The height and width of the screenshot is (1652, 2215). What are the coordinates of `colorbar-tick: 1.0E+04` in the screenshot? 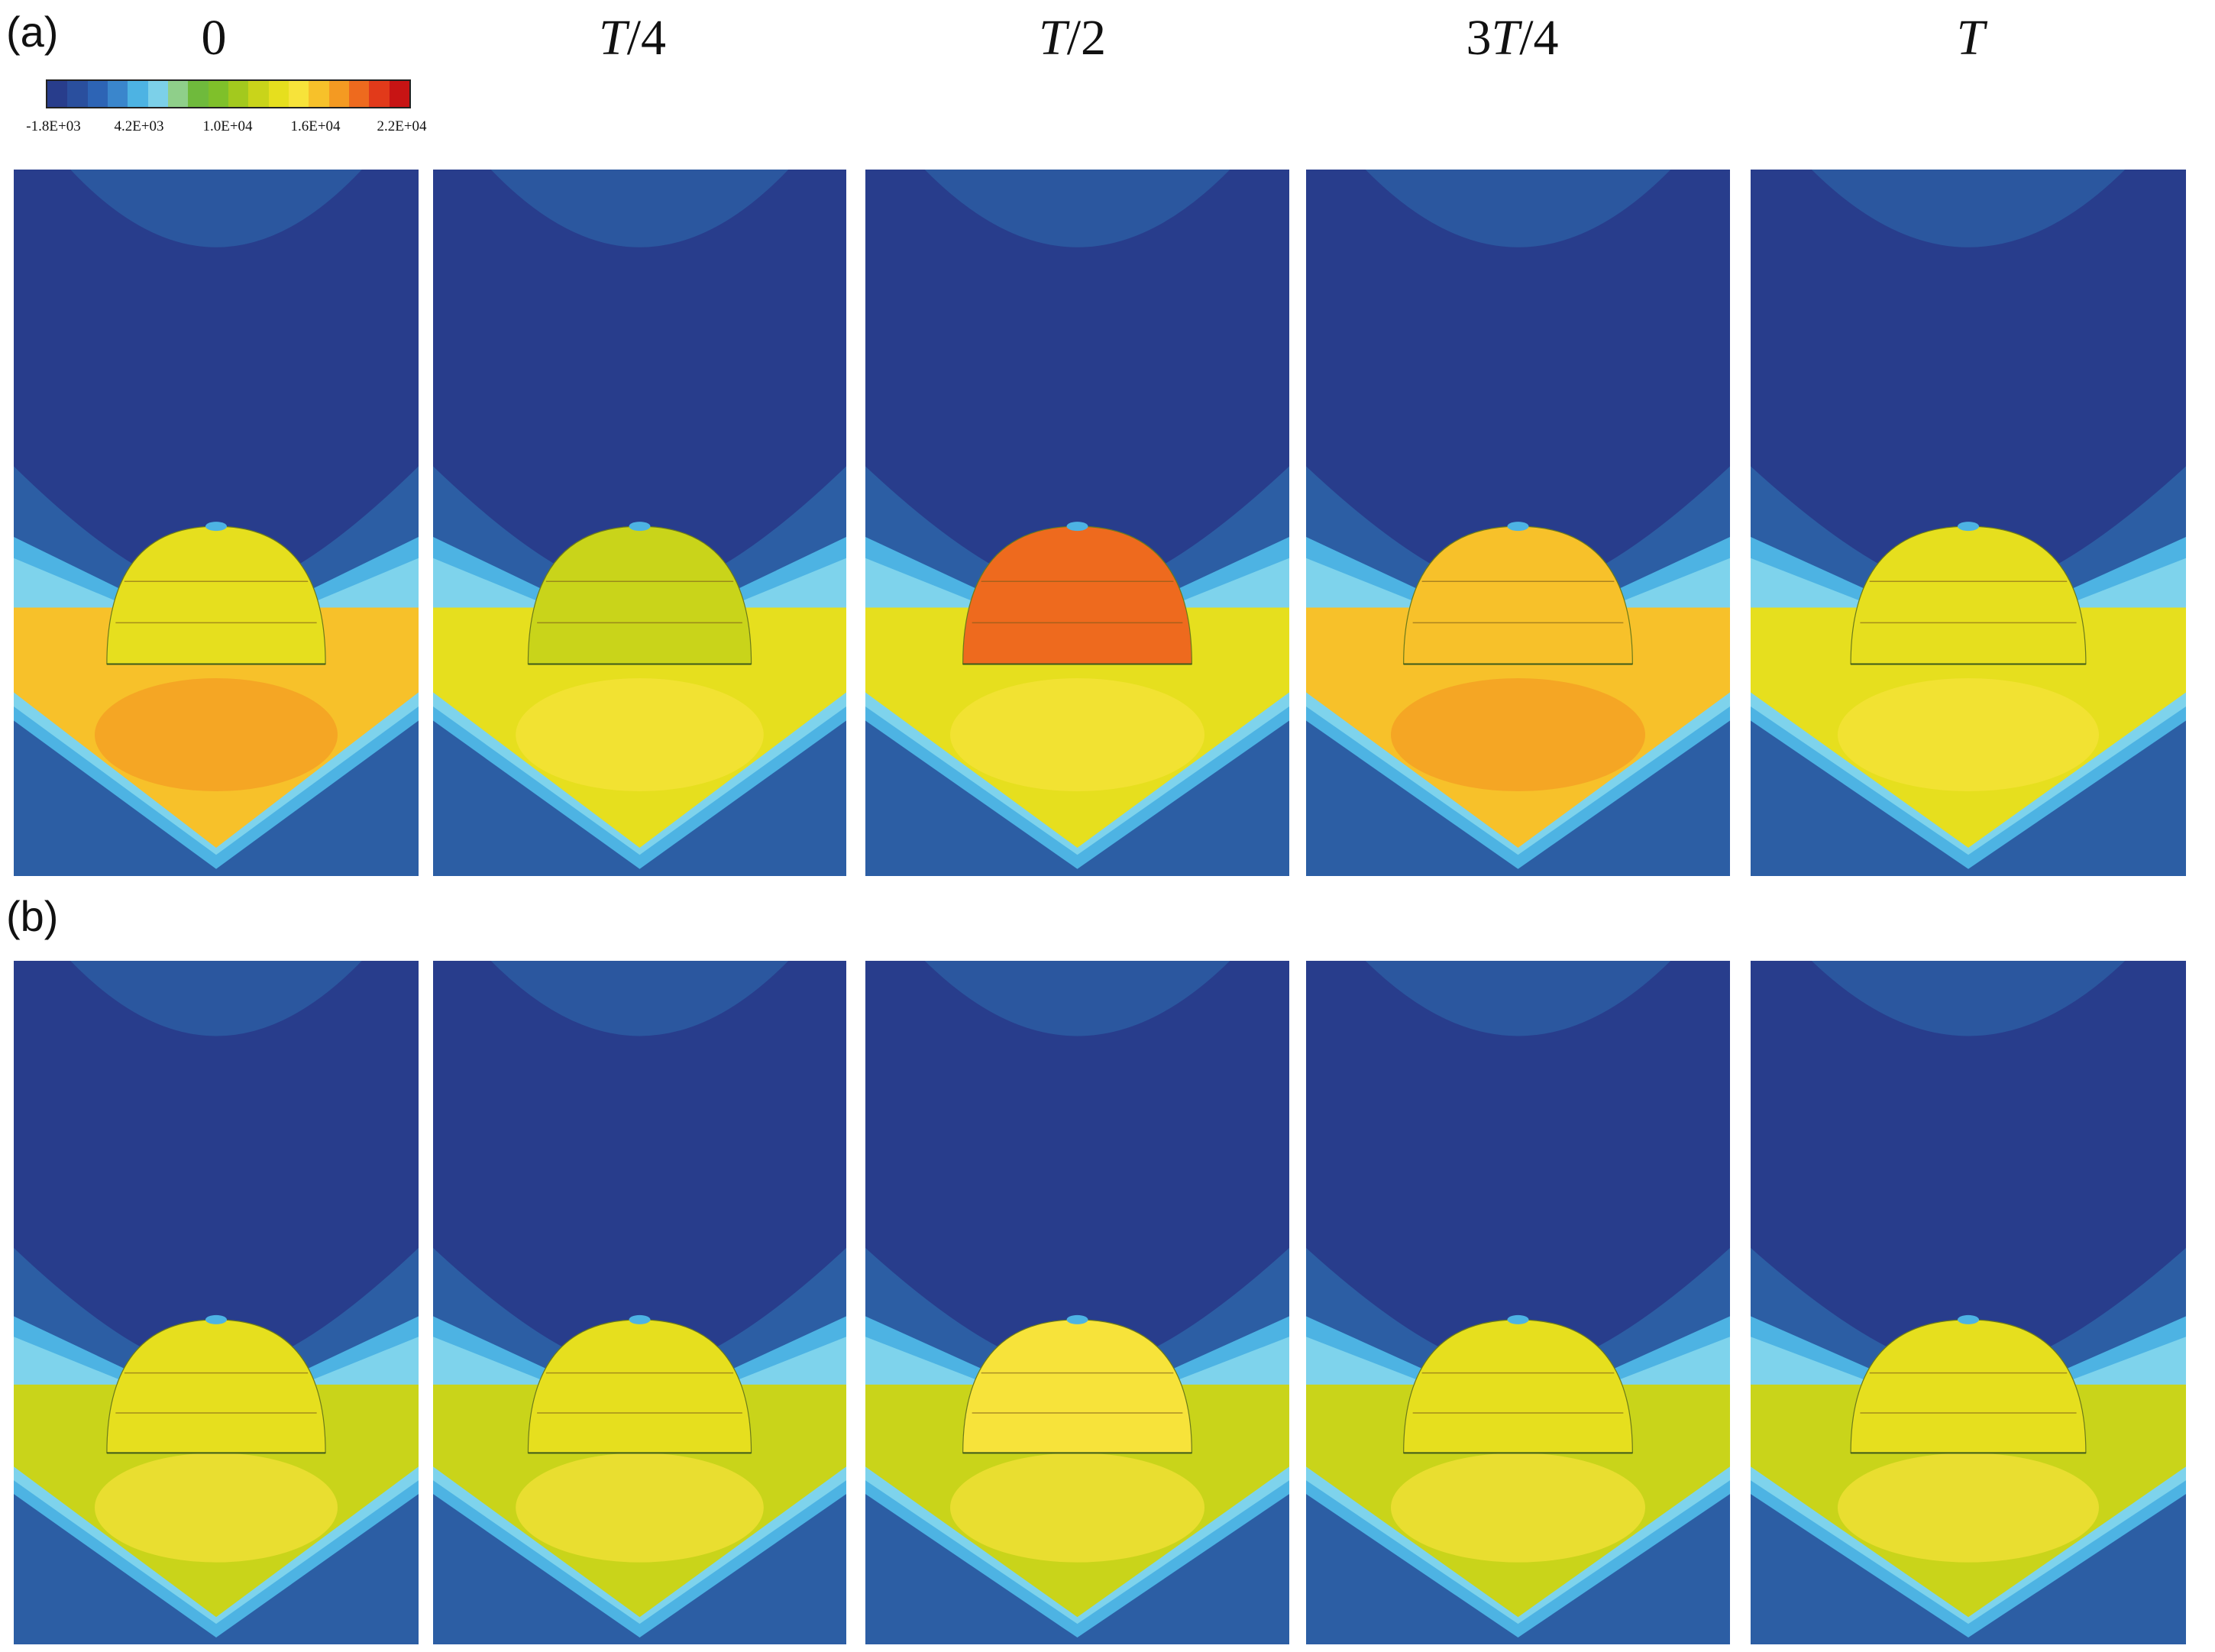 It's located at (227, 126).